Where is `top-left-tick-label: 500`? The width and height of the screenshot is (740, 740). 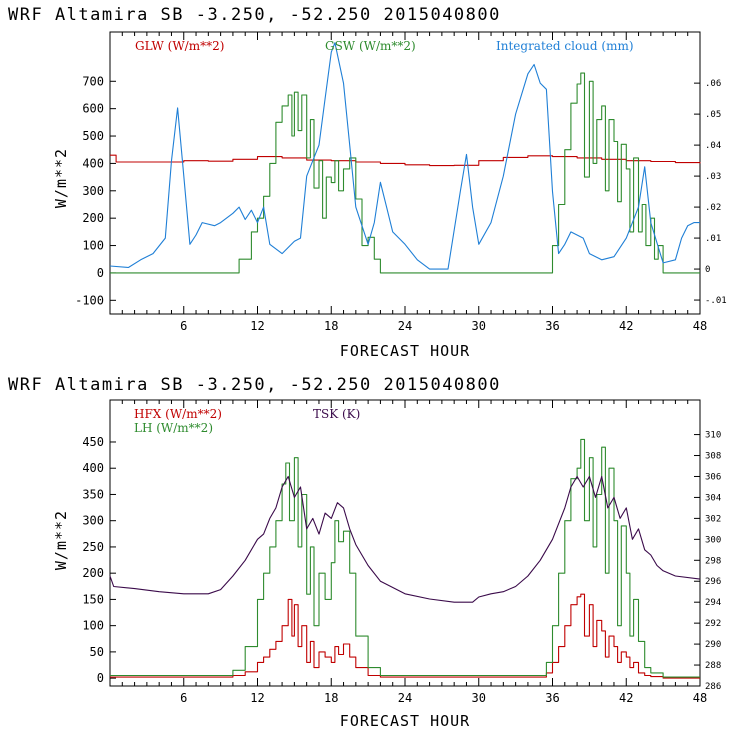
top-left-tick-label: 500 is located at coordinates (93, 136).